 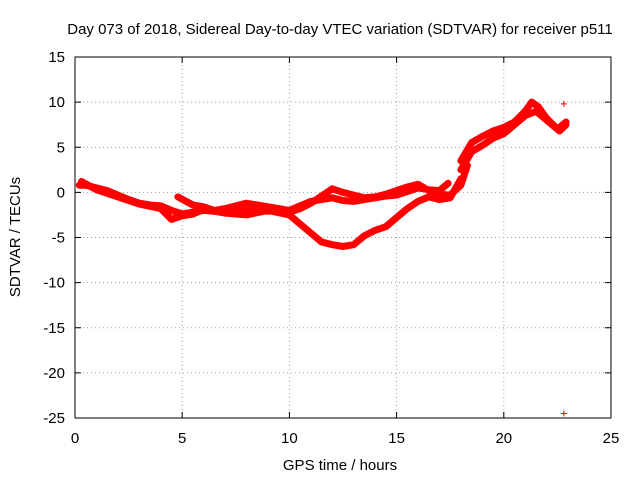 What do you see at coordinates (54, 283) in the screenshot?
I see `y-tick-label: -10` at bounding box center [54, 283].